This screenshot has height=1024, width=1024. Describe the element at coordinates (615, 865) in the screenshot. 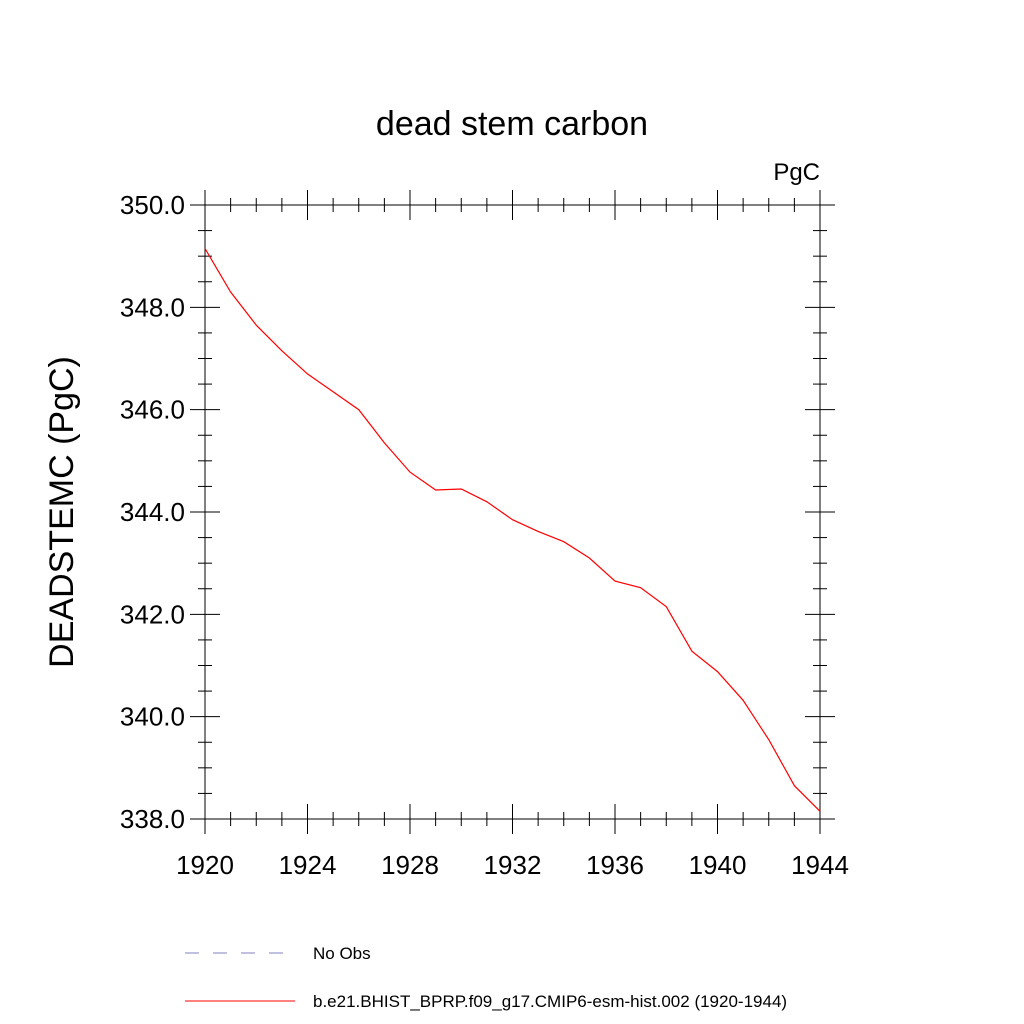

I see `x-tick-label: 1936` at that location.